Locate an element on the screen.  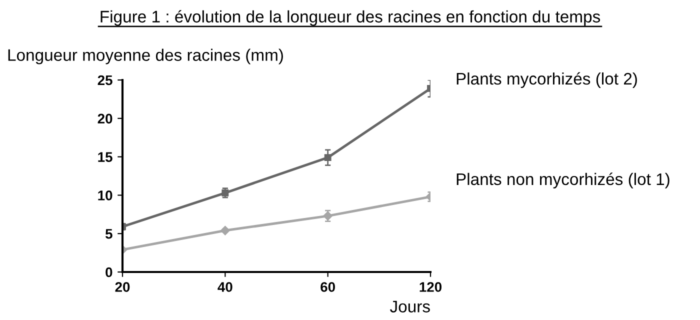
y-tick-label: 25 is located at coordinates (105, 80).